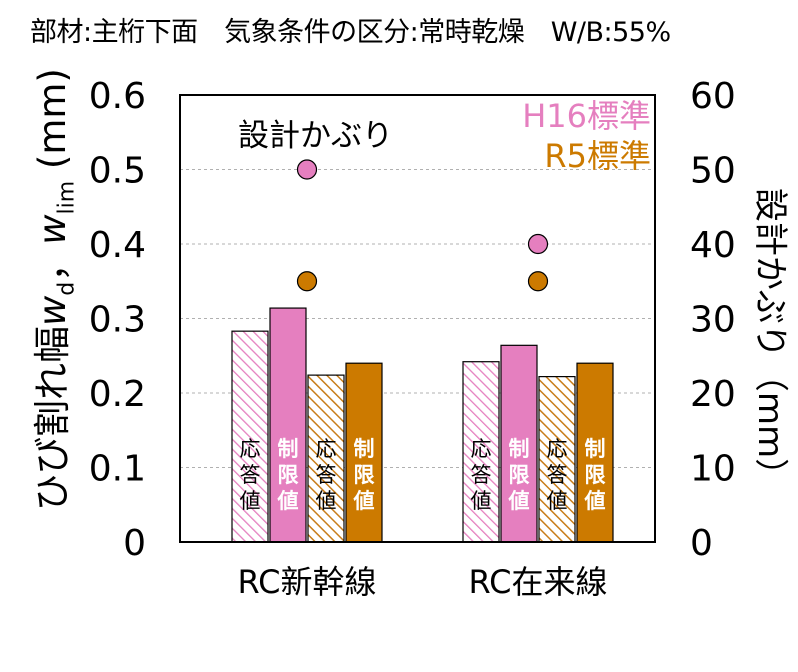 Image resolution: width=798 pixels, height=672 pixels. What do you see at coordinates (713, 320) in the screenshot?
I see `y-right-tick-label: 30` at bounding box center [713, 320].